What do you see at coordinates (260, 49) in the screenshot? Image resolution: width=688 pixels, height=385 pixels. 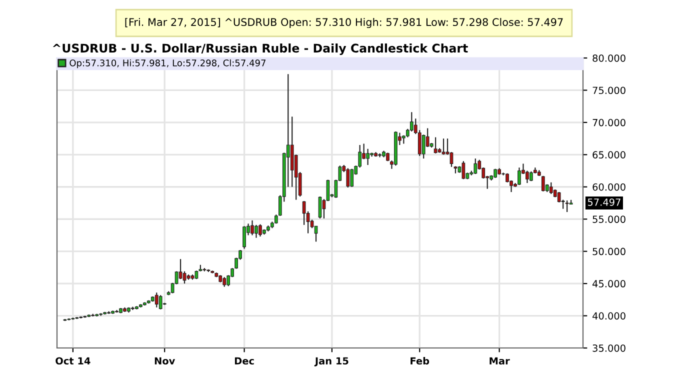 I see `chart-title: ^USDRUB - U.S. Dollar/Russian Ruble - Daily Candlestick Chart` at bounding box center [260, 49].